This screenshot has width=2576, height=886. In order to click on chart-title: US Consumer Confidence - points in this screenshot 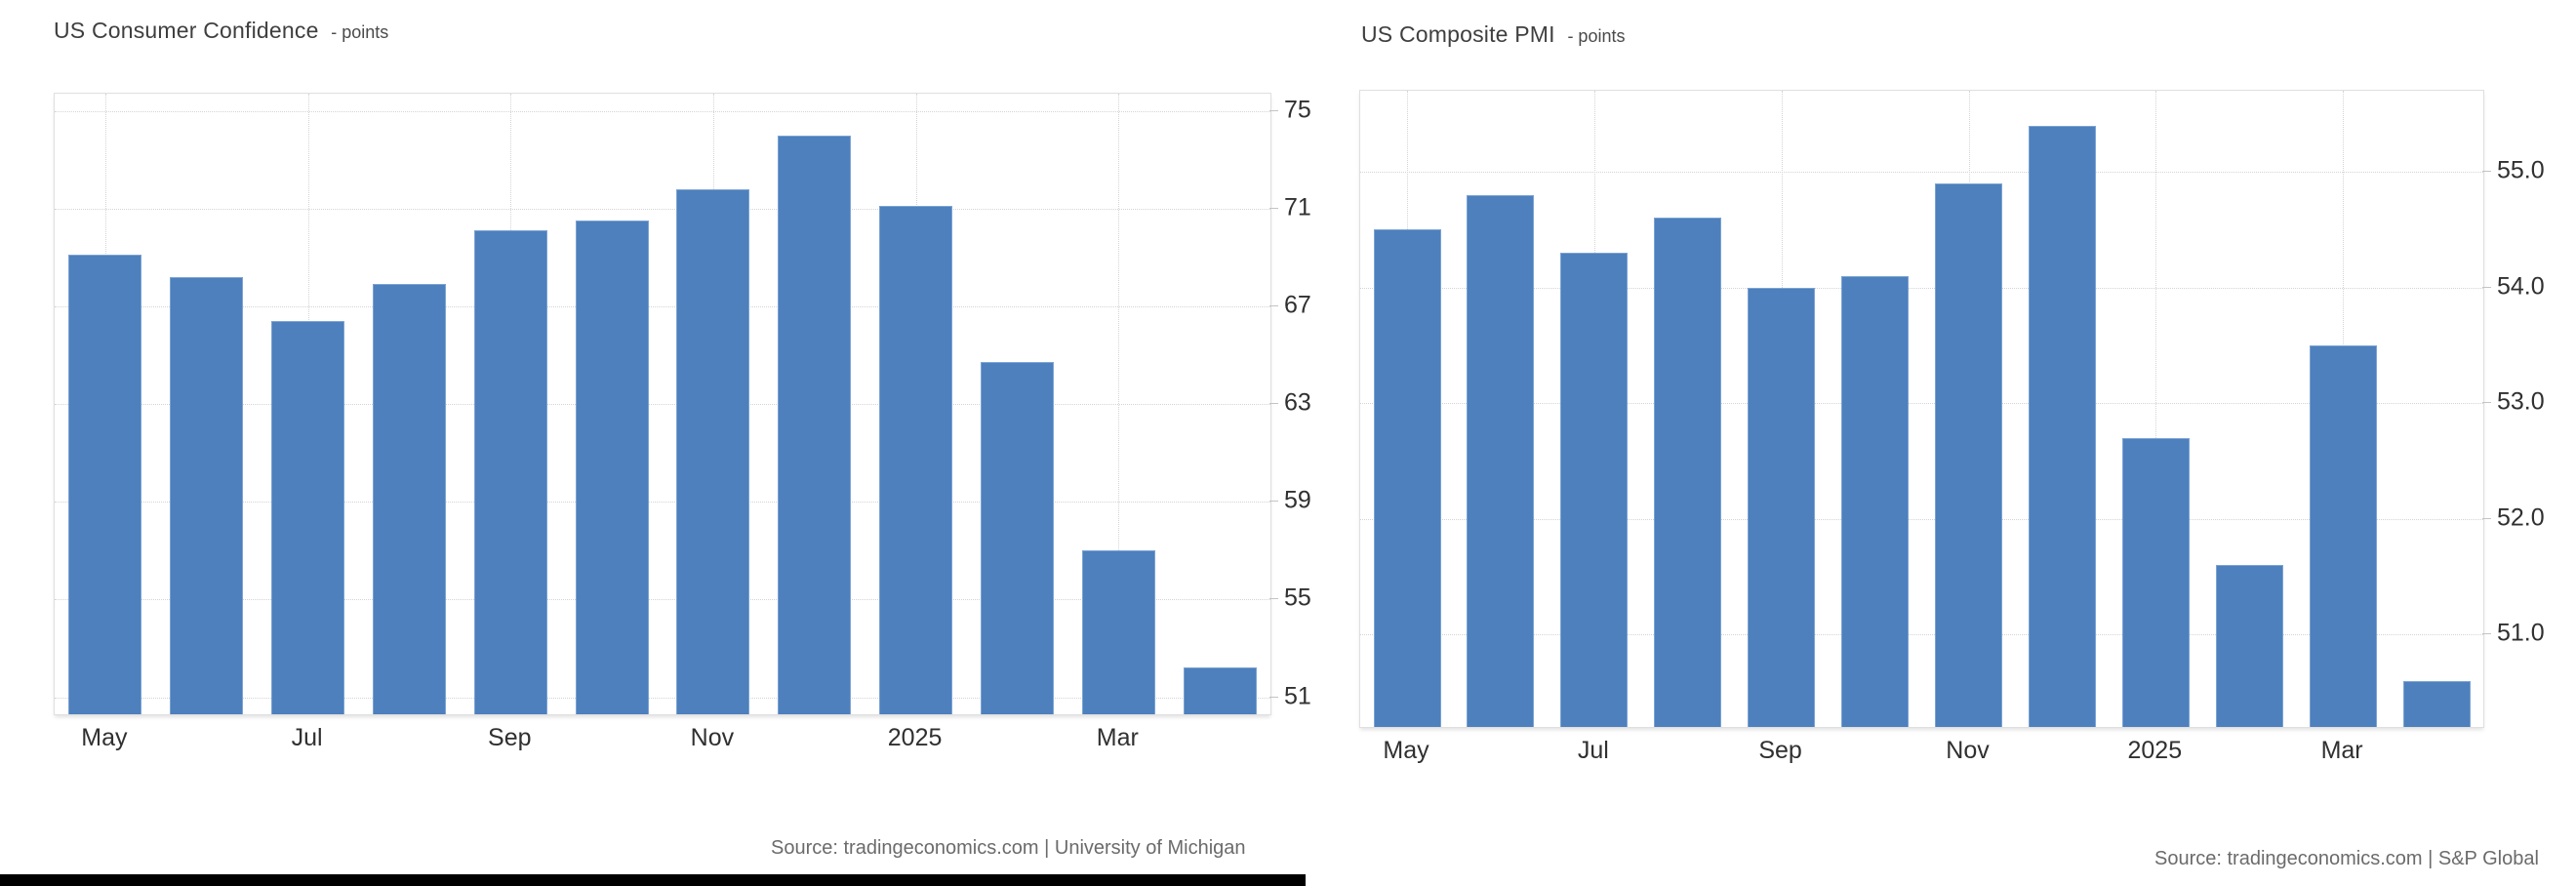, I will do `click(221, 31)`.